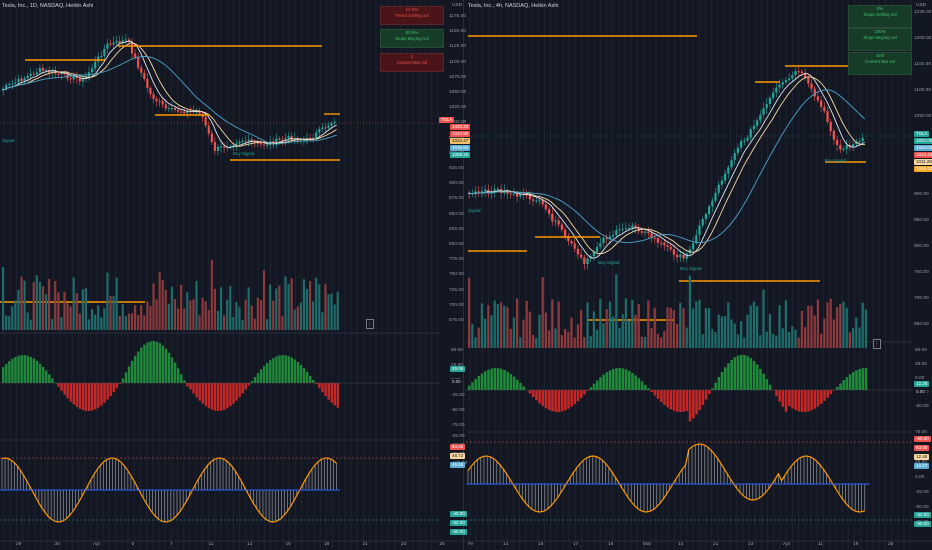  I want to click on panel-divider, so click(463, 275).